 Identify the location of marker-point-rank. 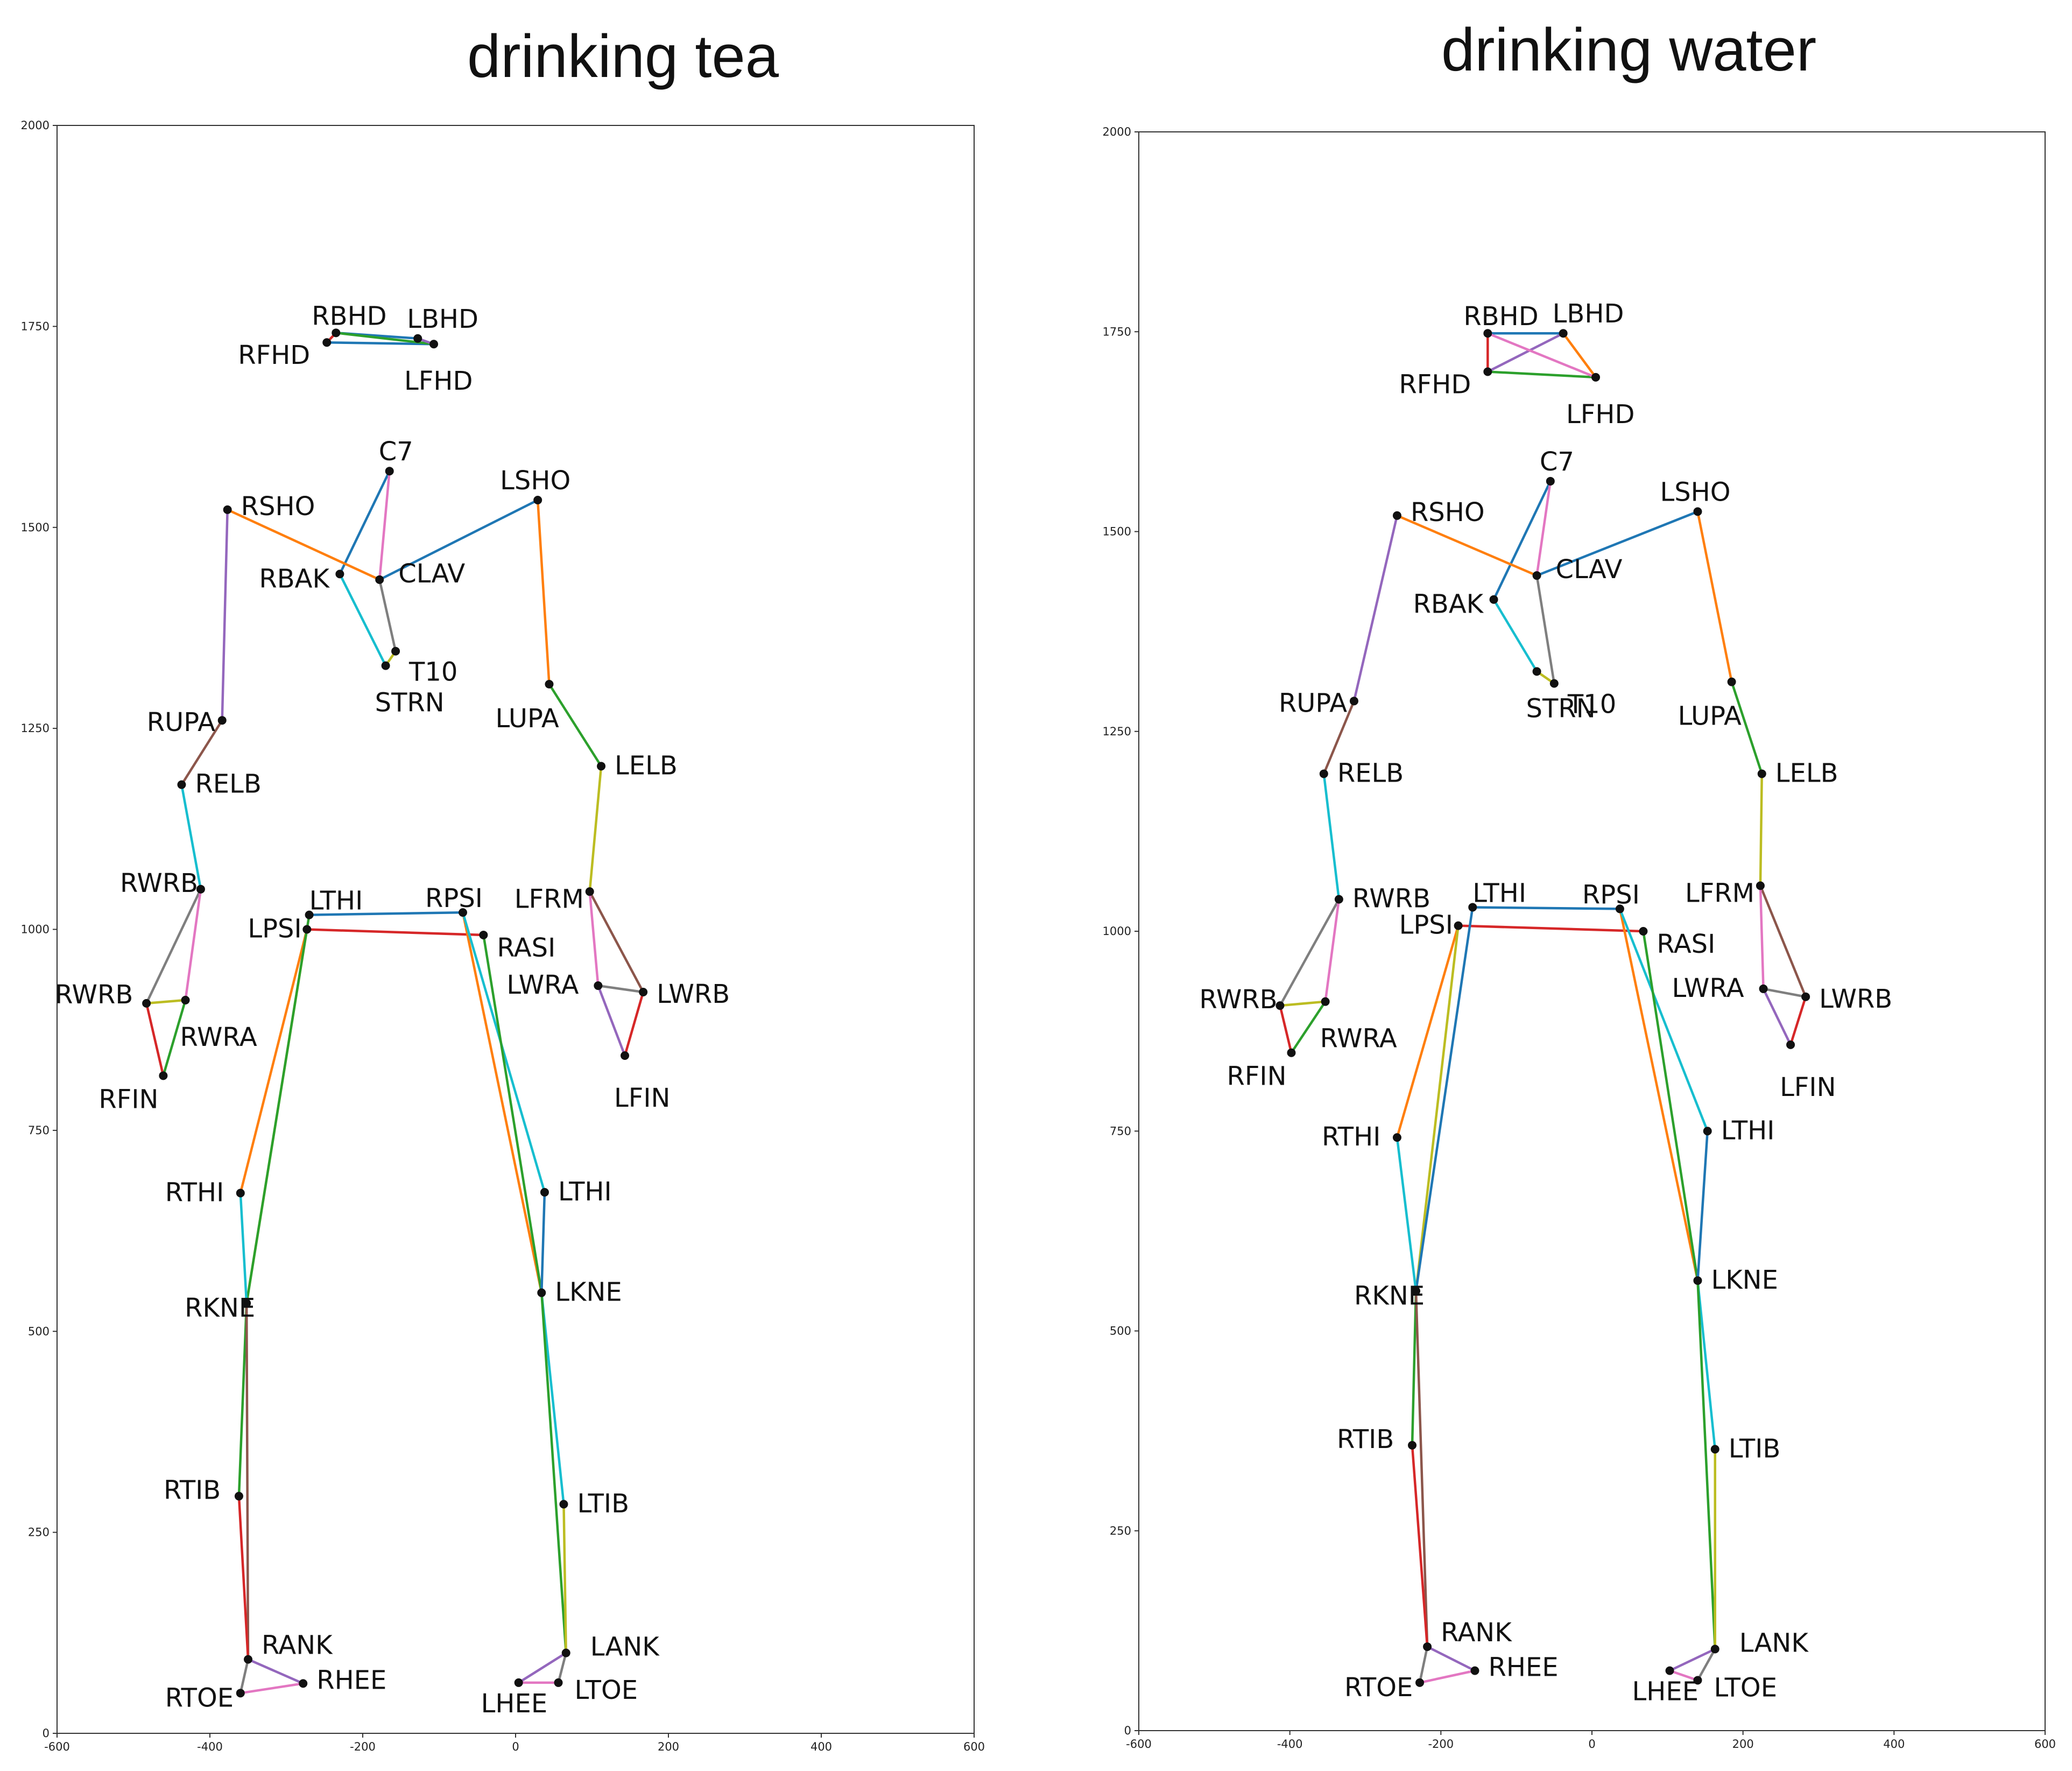
(248, 1659).